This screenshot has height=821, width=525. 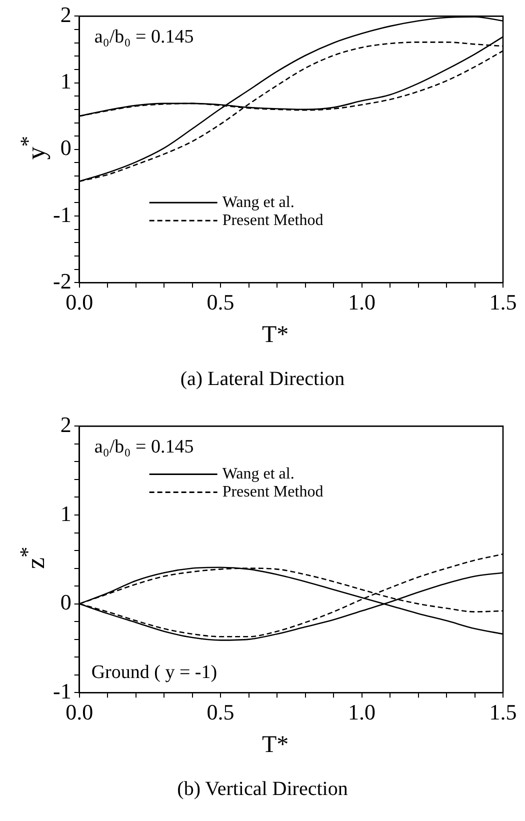 I want to click on y-tick-label: -1, so click(x=62, y=214).